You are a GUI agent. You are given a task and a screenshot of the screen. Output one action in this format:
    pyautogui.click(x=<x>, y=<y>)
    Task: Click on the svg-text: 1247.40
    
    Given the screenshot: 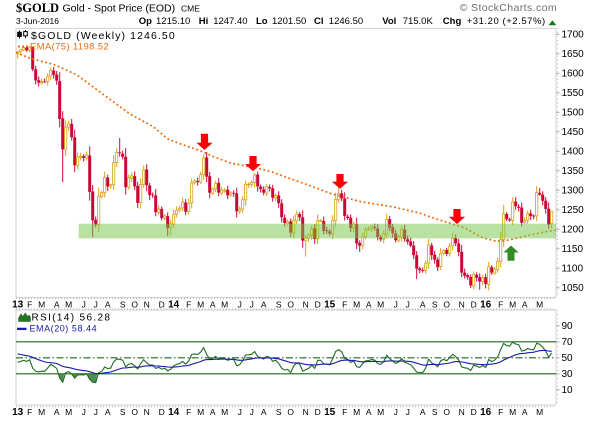 What is the action you would take?
    pyautogui.click(x=230, y=21)
    